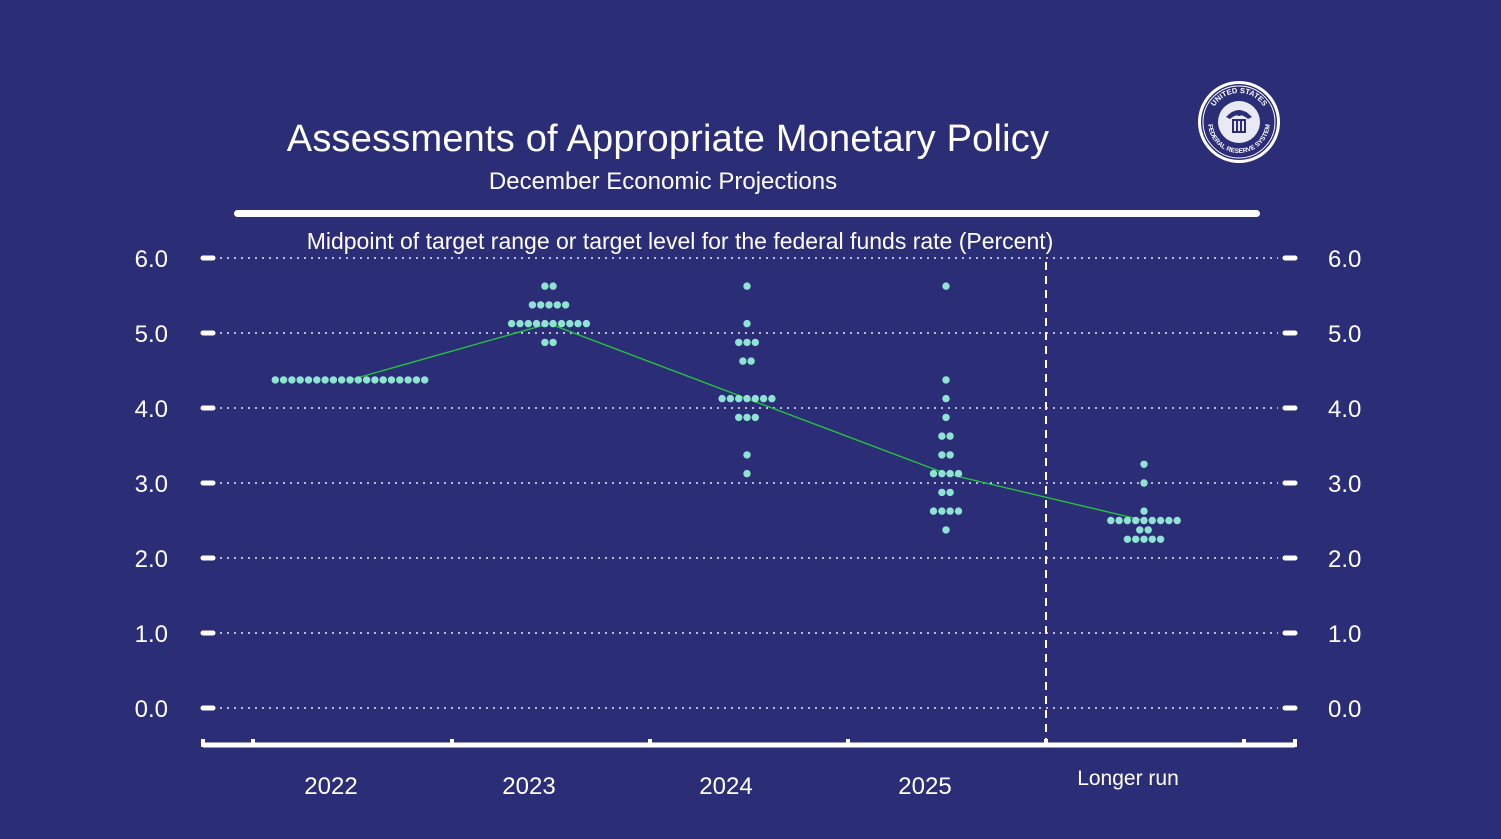  I want to click on y-tick-label-left: 1.0, so click(151, 634).